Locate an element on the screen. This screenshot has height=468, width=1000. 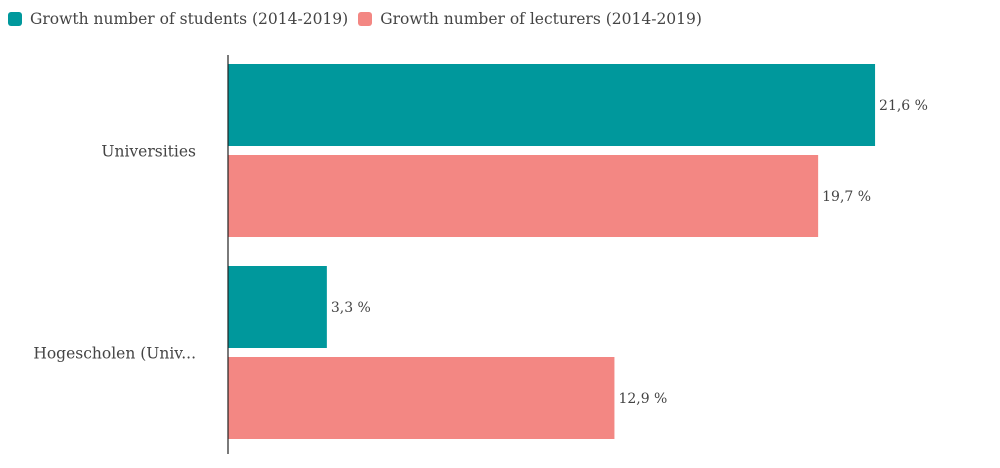
bar-students-universities is located at coordinates (552, 105).